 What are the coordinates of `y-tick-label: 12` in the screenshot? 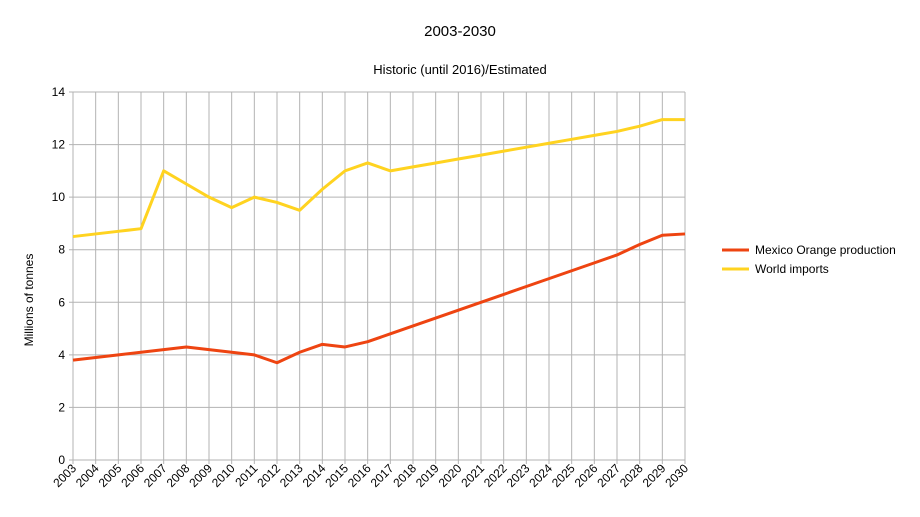 It's located at (59, 145).